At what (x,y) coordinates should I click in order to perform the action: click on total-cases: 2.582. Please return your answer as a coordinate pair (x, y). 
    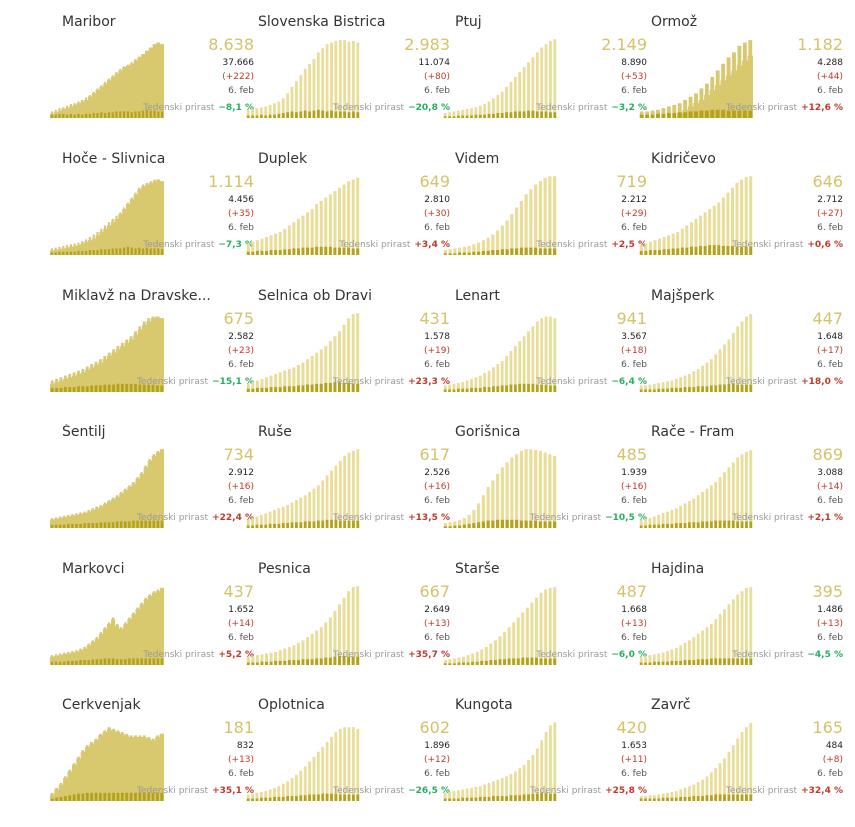
    Looking at the image, I should click on (241, 337).